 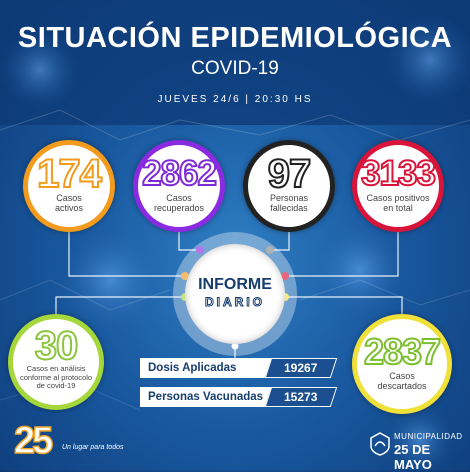 I want to click on stat-discarded-cases: 2837 Casos descartados, so click(x=402, y=364).